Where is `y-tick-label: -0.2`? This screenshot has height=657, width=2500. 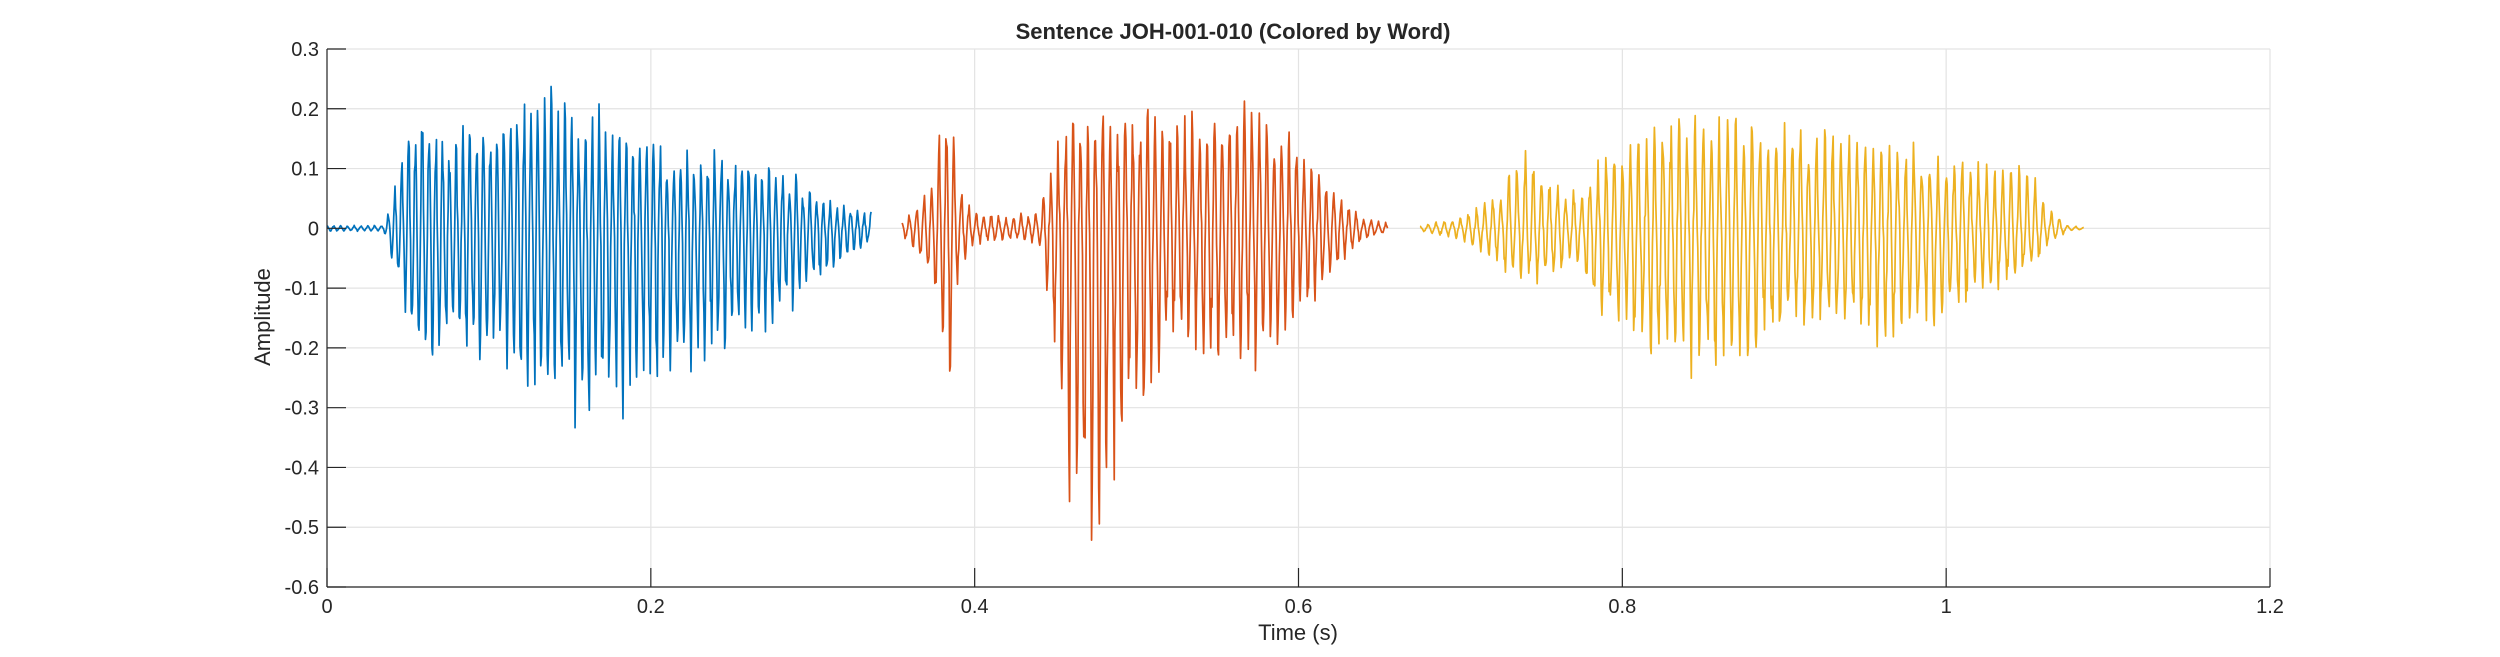
y-tick-label: -0.2 is located at coordinates (302, 349).